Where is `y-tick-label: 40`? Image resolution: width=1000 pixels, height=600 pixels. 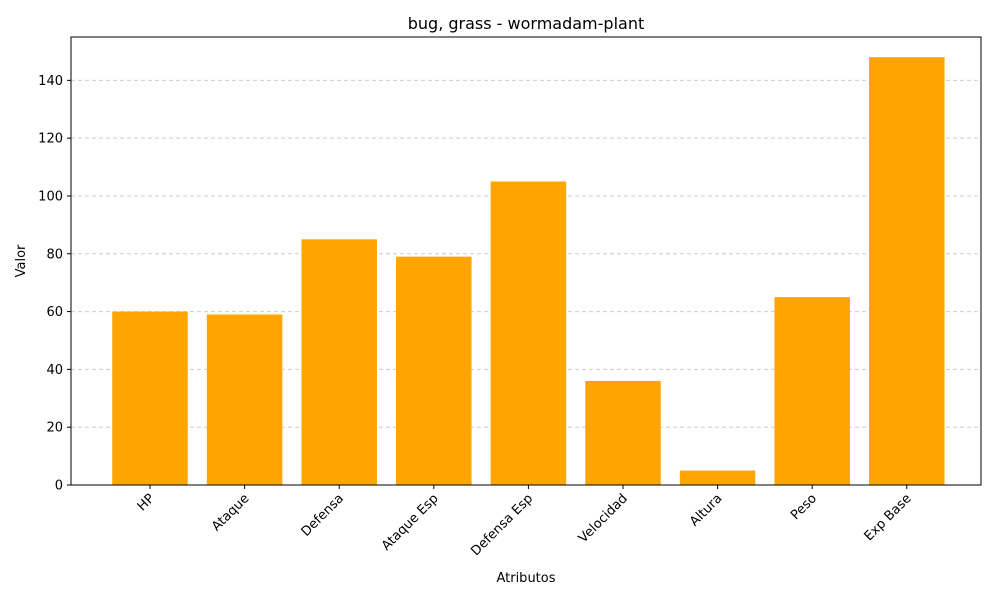 y-tick-label: 40 is located at coordinates (54, 370).